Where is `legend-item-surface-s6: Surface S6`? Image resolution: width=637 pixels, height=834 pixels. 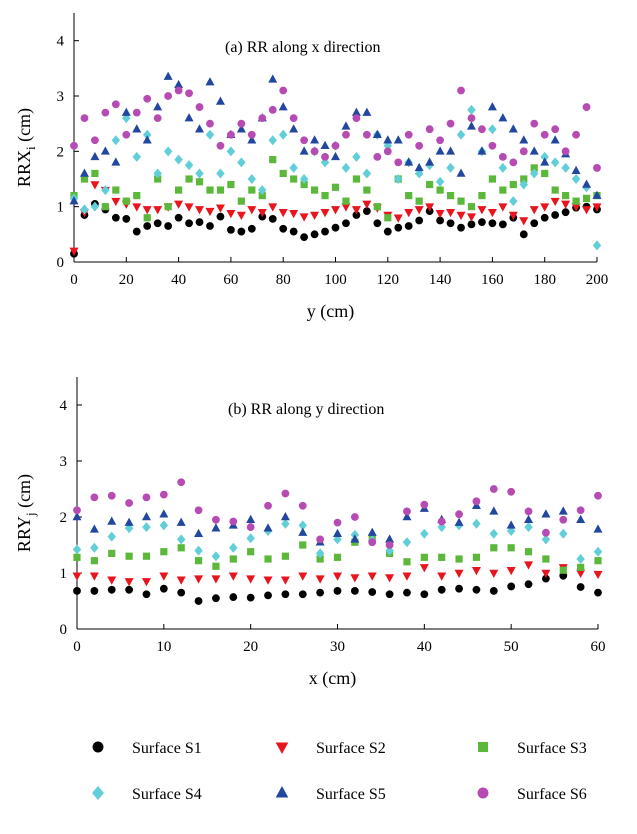
legend-item-surface-s6: Surface S6 is located at coordinates (532, 794).